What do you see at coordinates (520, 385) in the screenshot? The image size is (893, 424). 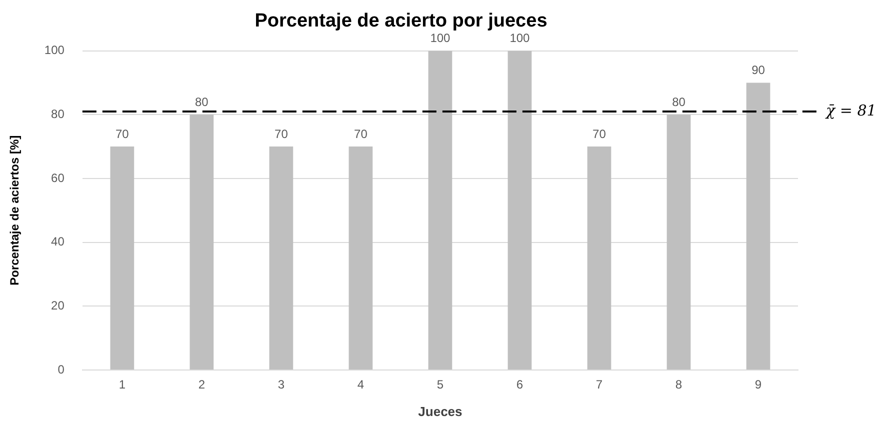 I see `x-tick-label: 6` at bounding box center [520, 385].